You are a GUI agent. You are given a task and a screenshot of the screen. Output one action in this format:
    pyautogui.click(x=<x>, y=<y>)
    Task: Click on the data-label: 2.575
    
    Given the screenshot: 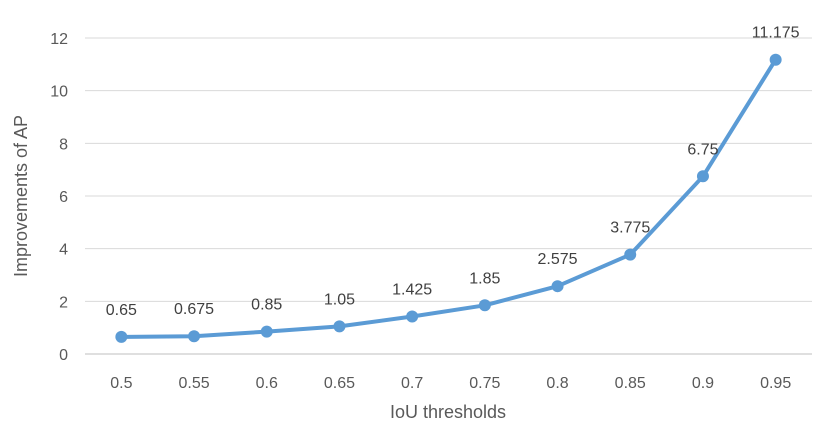 What is the action you would take?
    pyautogui.click(x=558, y=259)
    